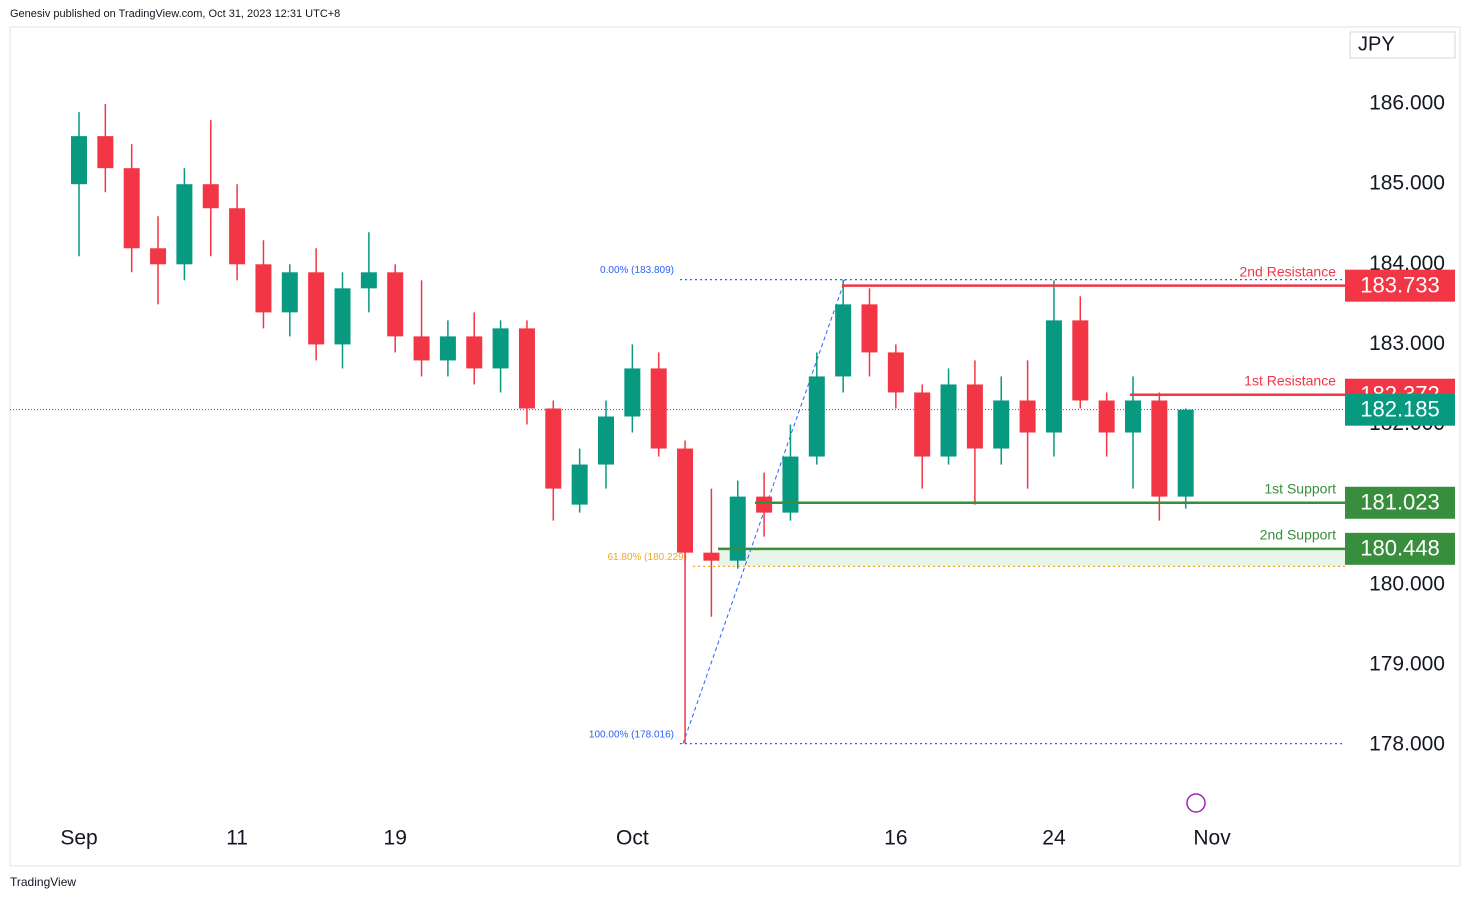  I want to click on level-name: 2nd Resistance, so click(1287, 271).